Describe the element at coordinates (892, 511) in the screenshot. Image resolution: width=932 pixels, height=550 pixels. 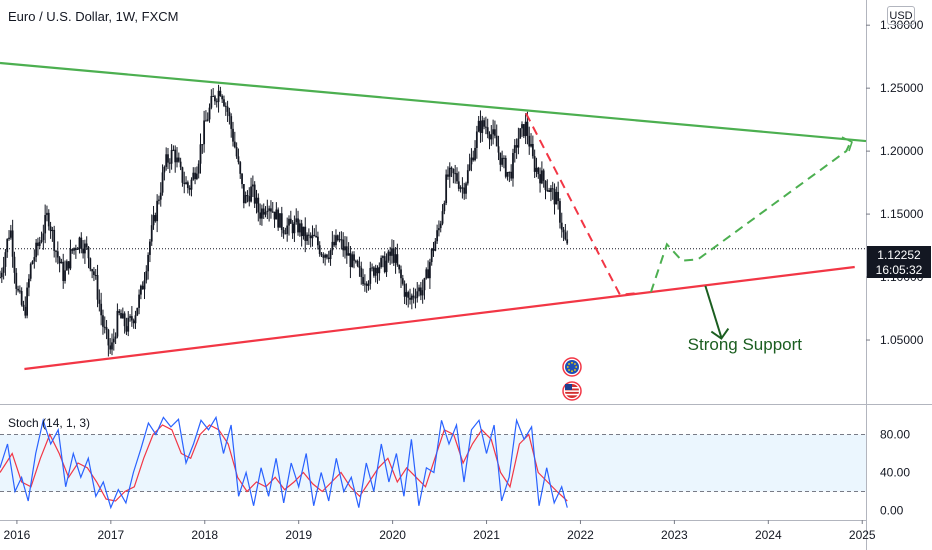
I see `stoch-tick-label: 0.00` at that location.